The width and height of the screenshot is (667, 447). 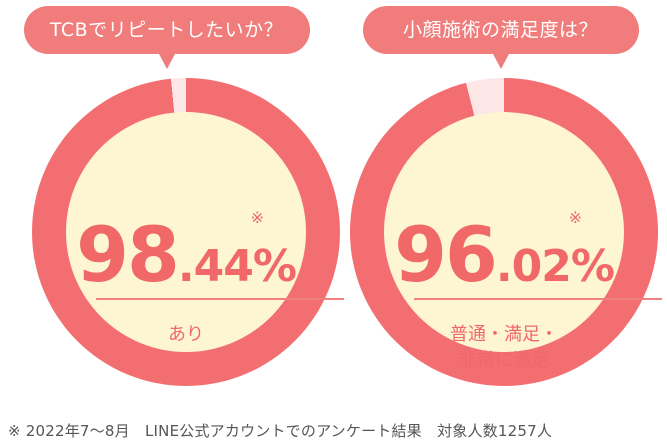 What do you see at coordinates (166, 30) in the screenshot?
I see `repeat-question-bubble: TCBでリピートしたいか？` at bounding box center [166, 30].